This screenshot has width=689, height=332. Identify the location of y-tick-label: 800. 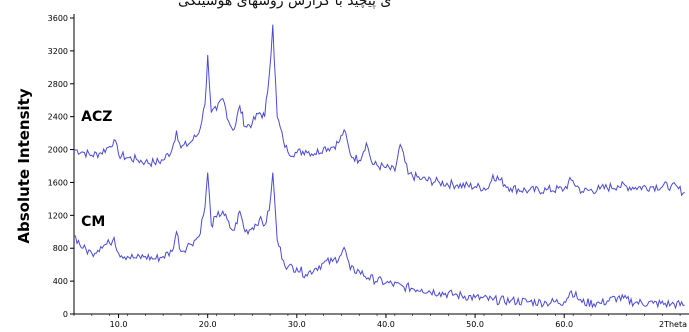
(60, 248).